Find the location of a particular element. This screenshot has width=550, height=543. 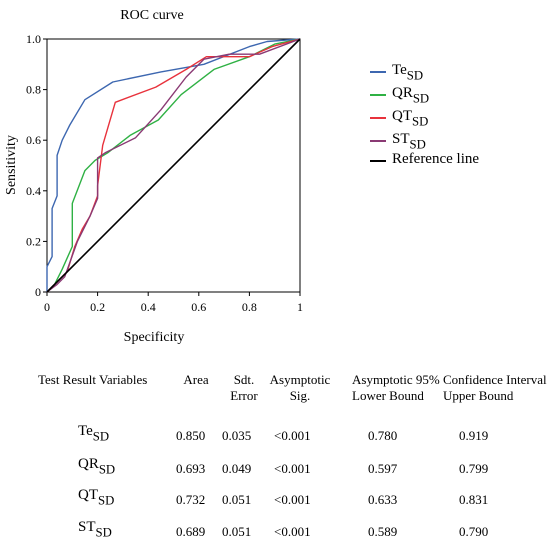

y-tick-label: 0.6 is located at coordinates (33, 140).